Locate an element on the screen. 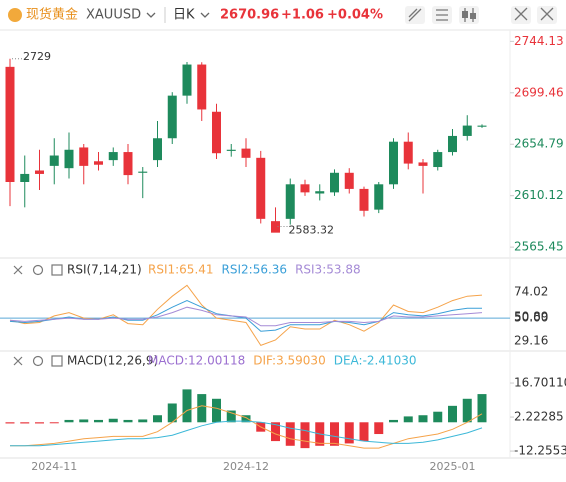  change: +1.06 is located at coordinates (302, 15).